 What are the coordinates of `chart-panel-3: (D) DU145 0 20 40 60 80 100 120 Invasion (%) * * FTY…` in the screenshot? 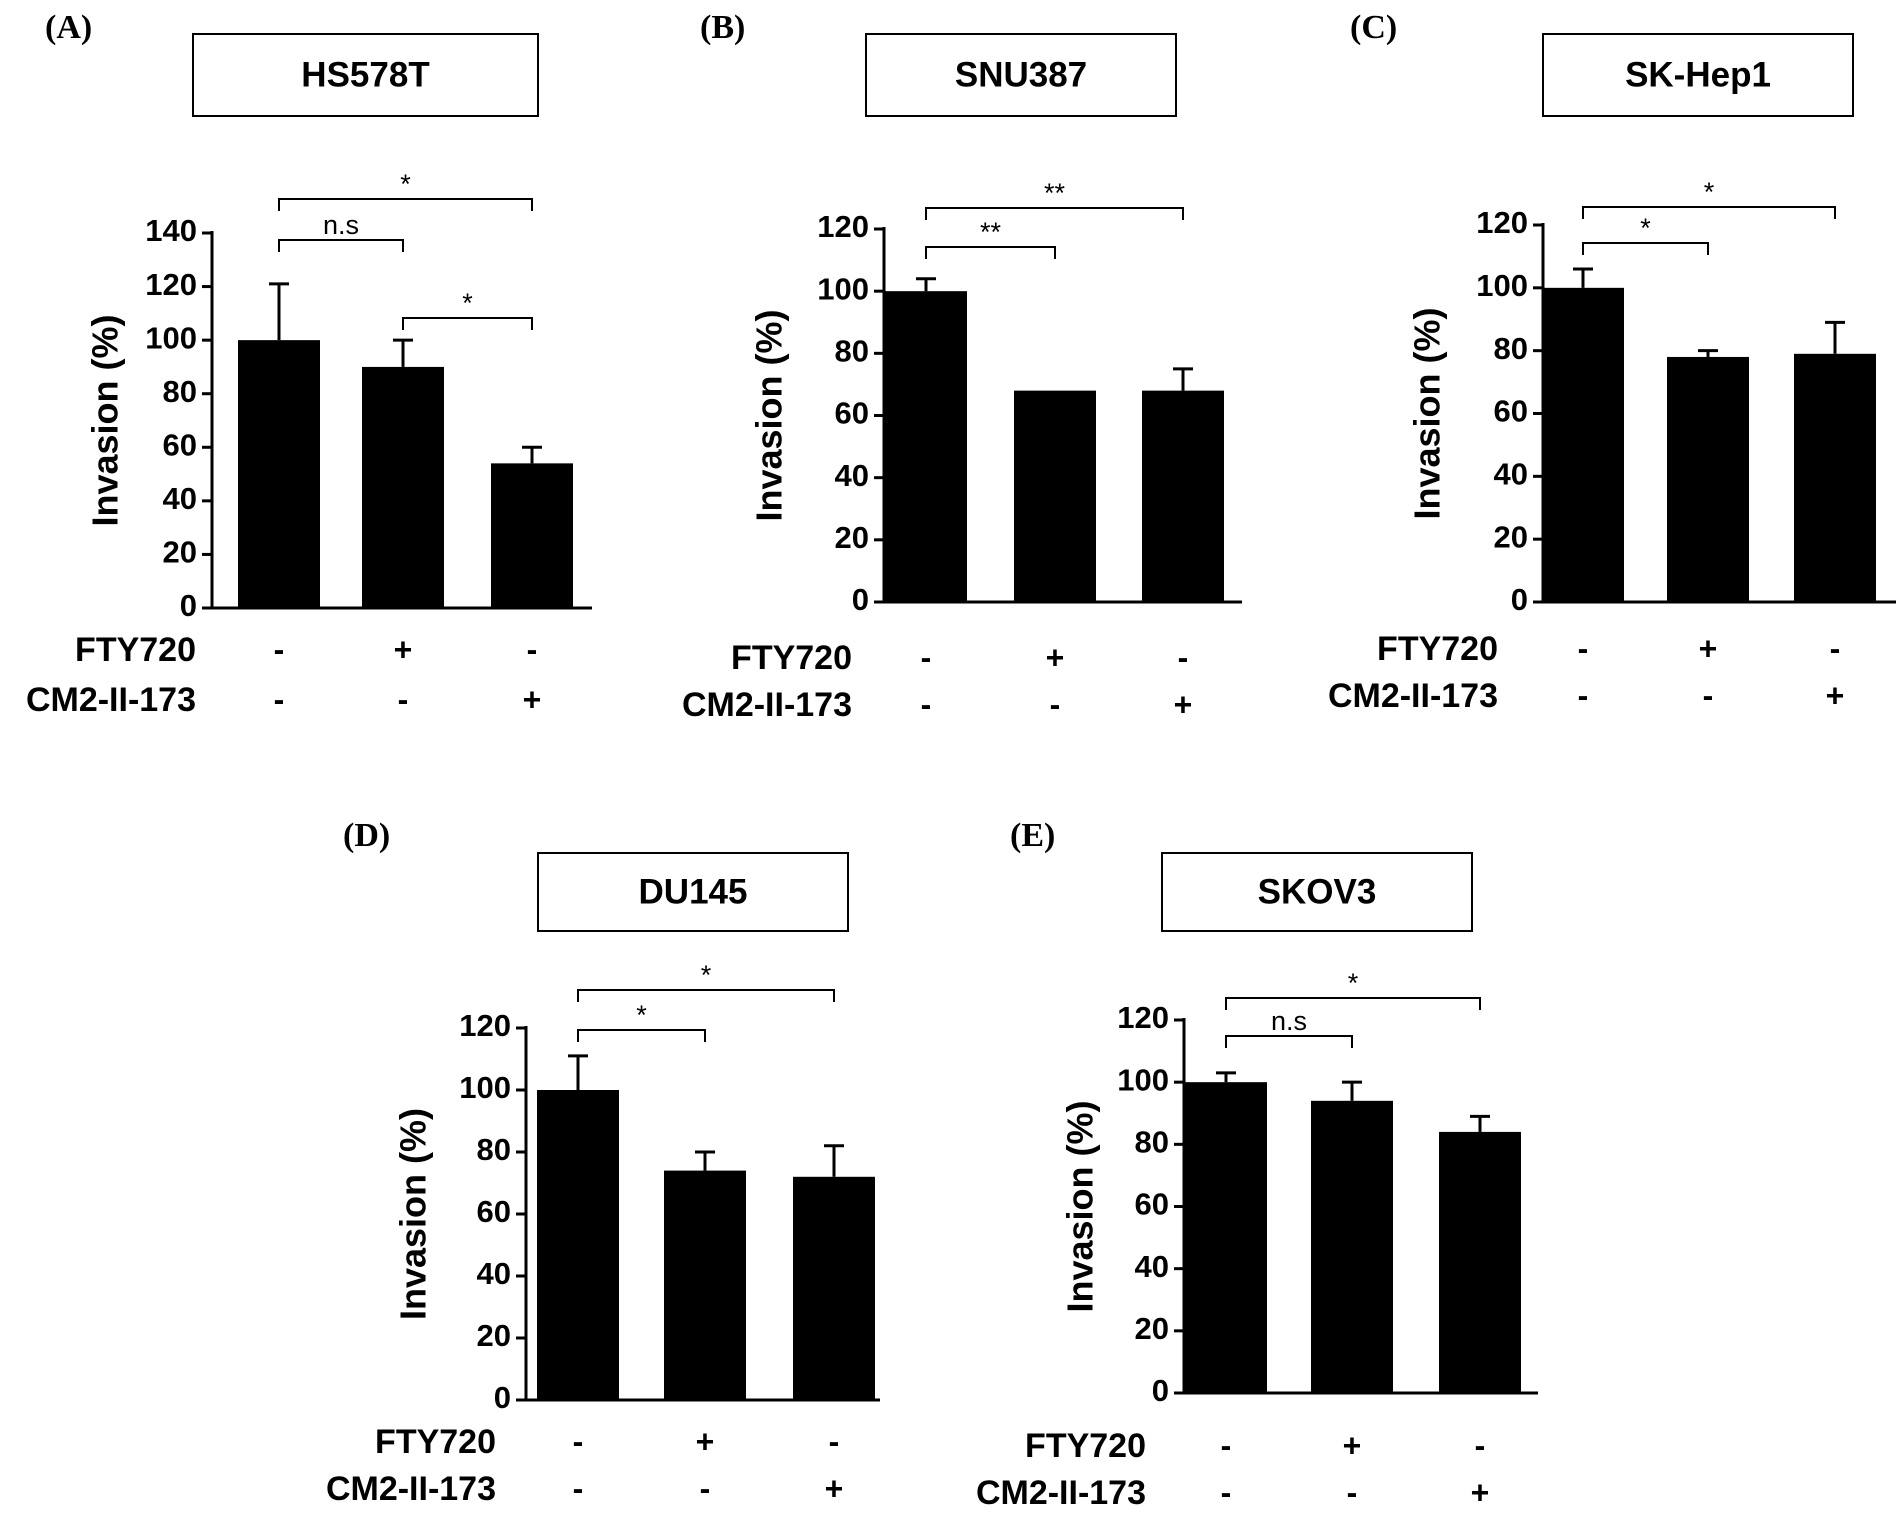 It's located at (603, 1162).